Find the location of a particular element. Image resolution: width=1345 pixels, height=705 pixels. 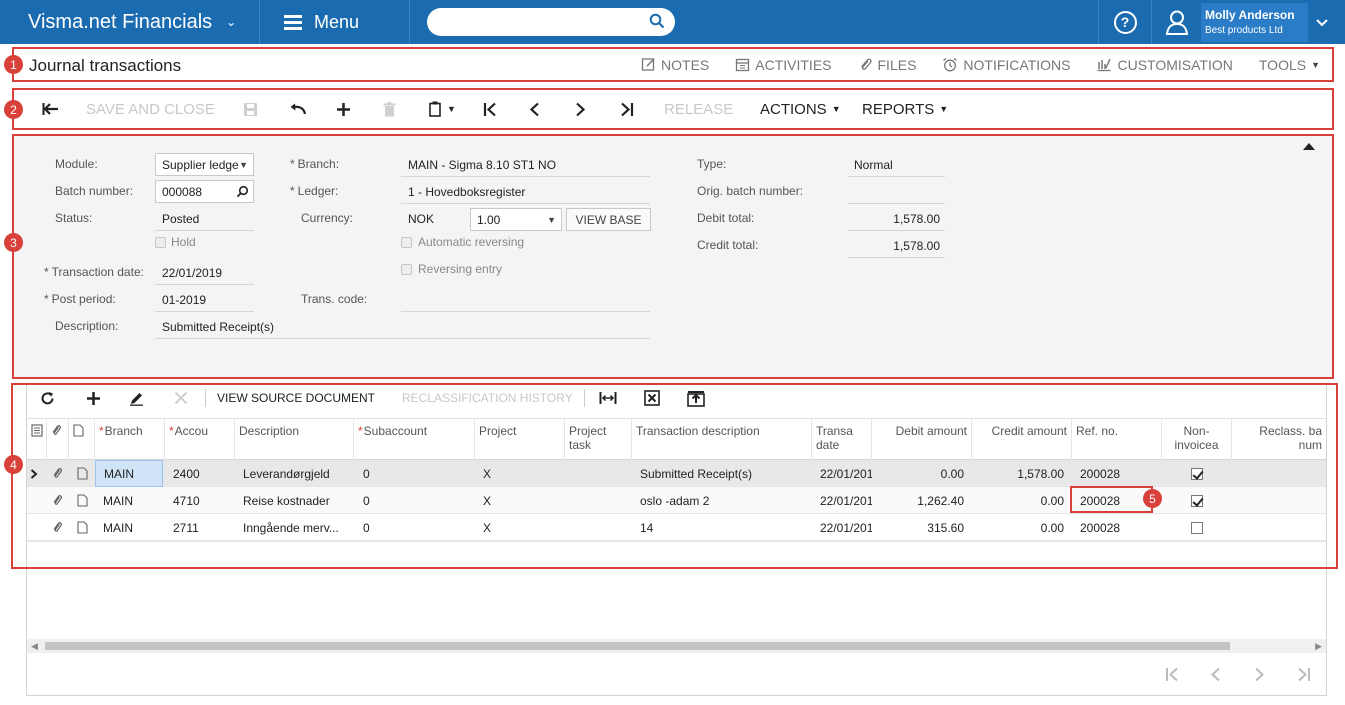

delete-row-button is located at coordinates (181, 398).